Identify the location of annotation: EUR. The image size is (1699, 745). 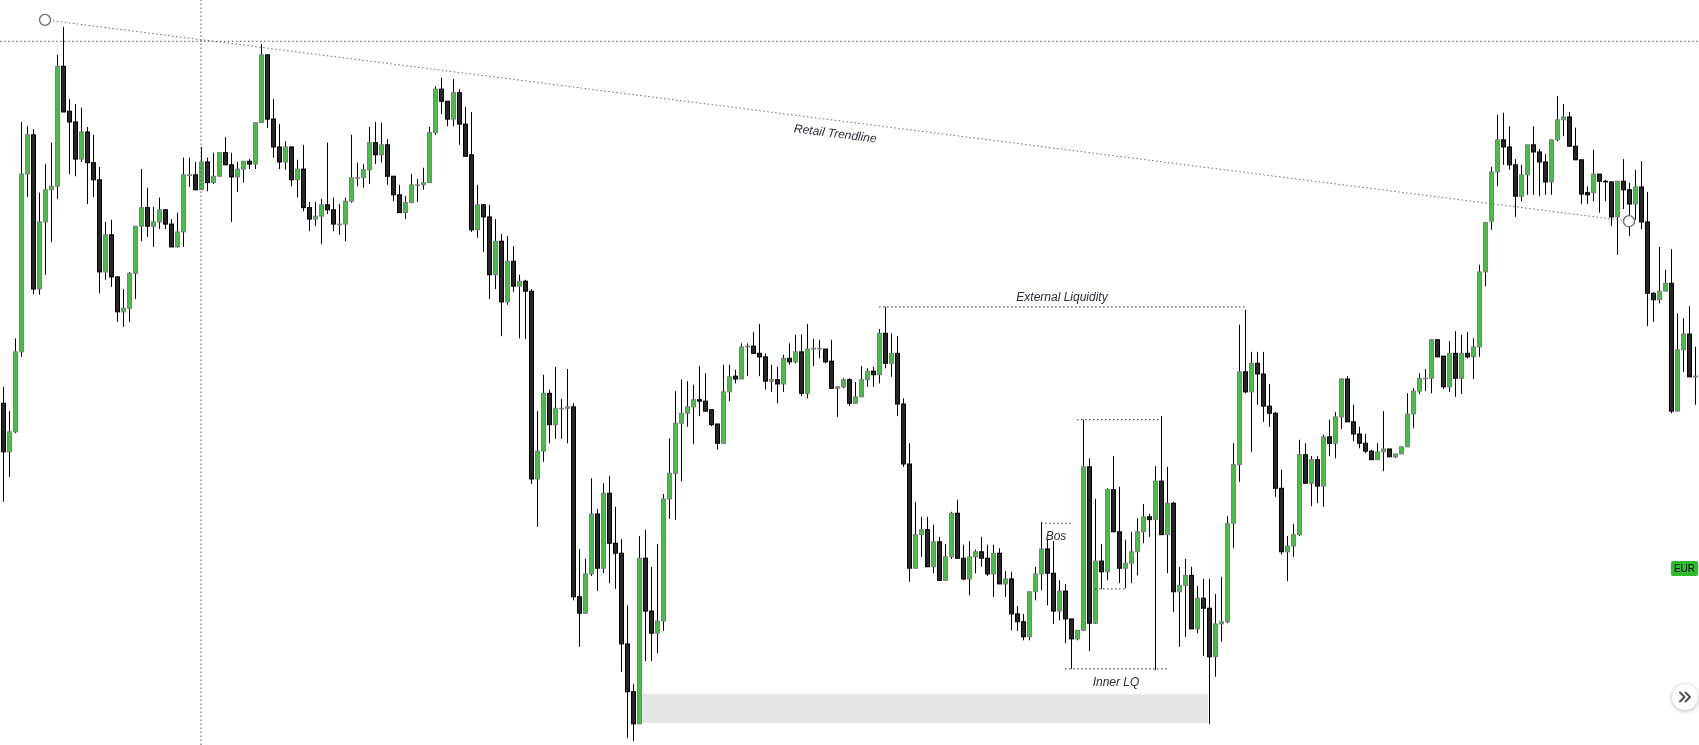
(1684, 568).